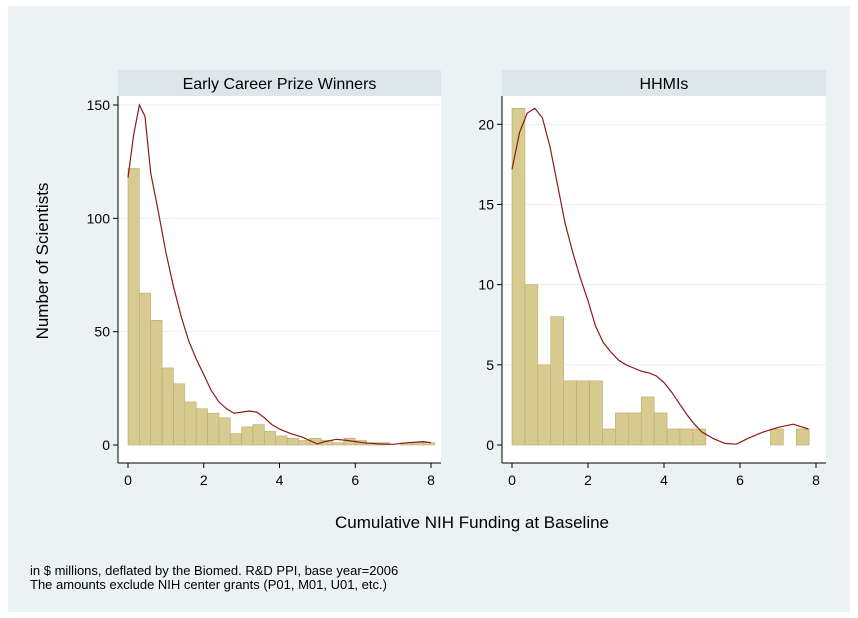  I want to click on y-tick-label: 15, so click(486, 204).